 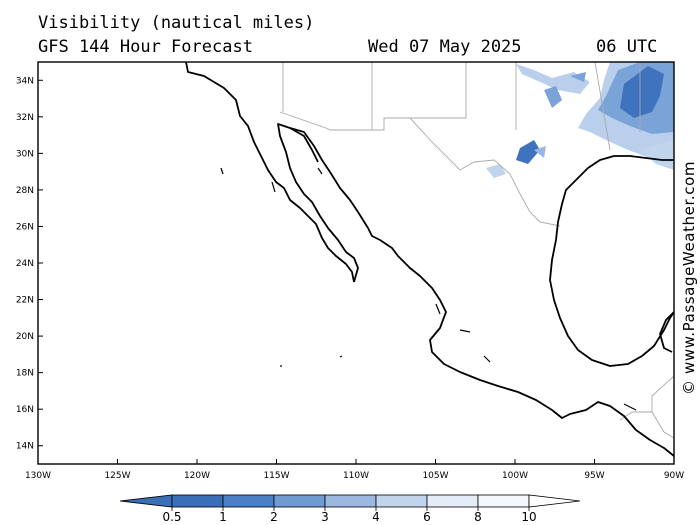 I want to click on lon-tick-label: 125W, so click(x=117, y=476).